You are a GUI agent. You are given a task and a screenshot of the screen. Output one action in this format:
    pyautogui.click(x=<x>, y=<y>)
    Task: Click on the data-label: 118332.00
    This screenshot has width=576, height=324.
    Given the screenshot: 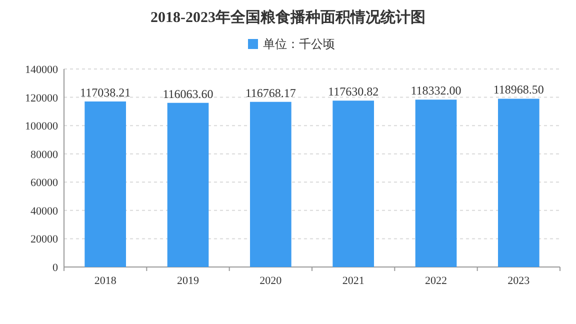 What is the action you would take?
    pyautogui.click(x=436, y=91)
    